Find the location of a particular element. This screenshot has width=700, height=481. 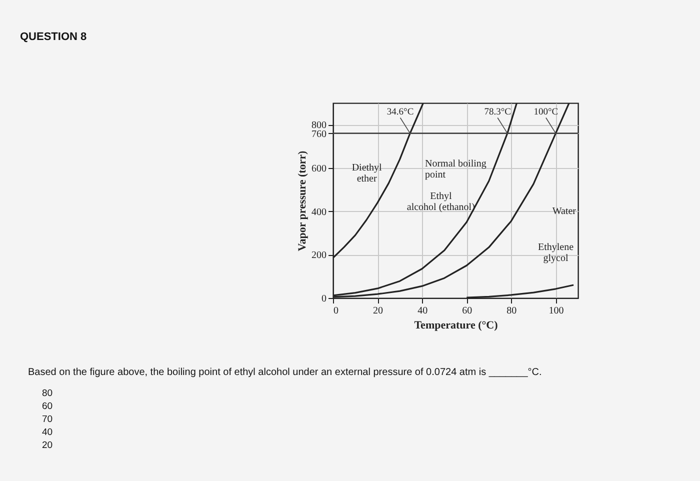

x-axis-title: Temperature (°C) is located at coordinates (456, 326).